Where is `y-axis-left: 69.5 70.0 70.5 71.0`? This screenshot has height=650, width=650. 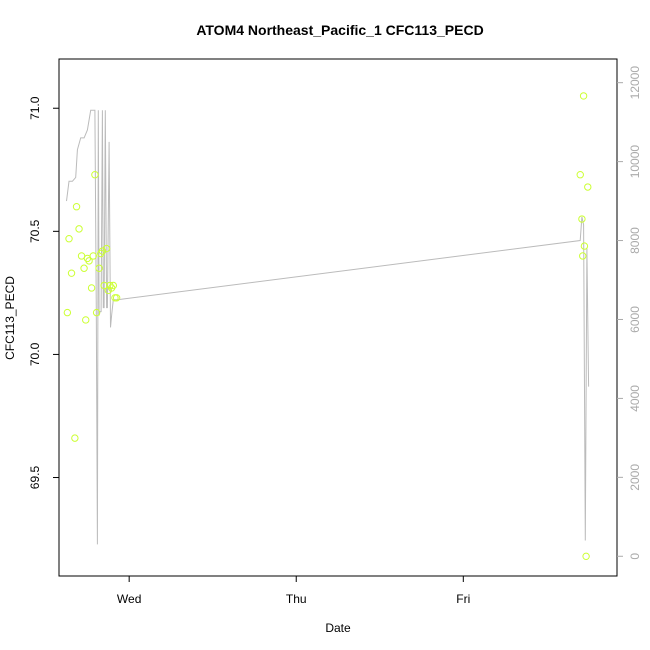
y-axis-left: 69.5 70.0 70.5 71.0 is located at coordinates (43, 292).